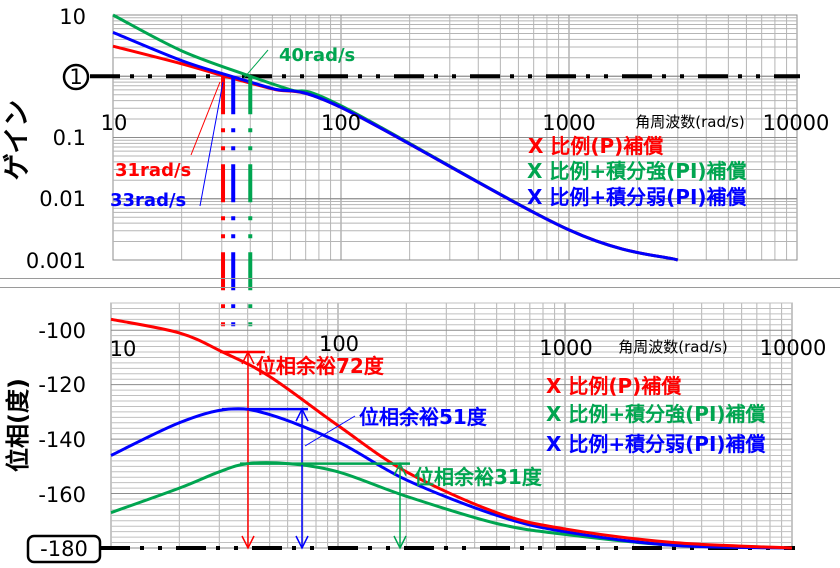 The width and height of the screenshot is (840, 568). What do you see at coordinates (478, 477) in the screenshot?
I see `phase-margin-label-green: 位相余裕31度` at bounding box center [478, 477].